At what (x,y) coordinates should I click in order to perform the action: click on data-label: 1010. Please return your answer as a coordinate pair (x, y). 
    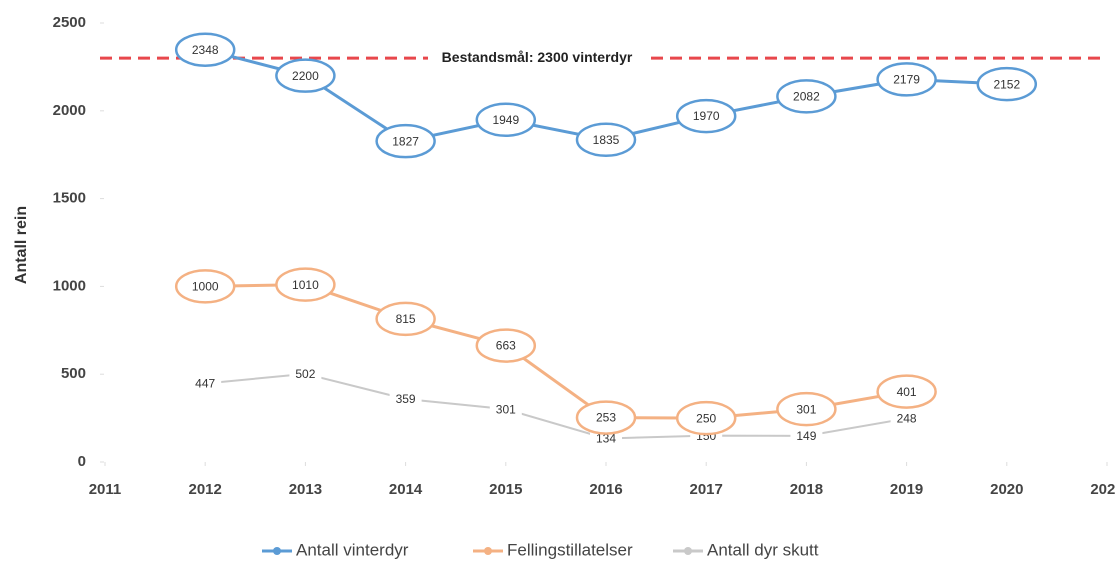
    Looking at the image, I should click on (305, 285).